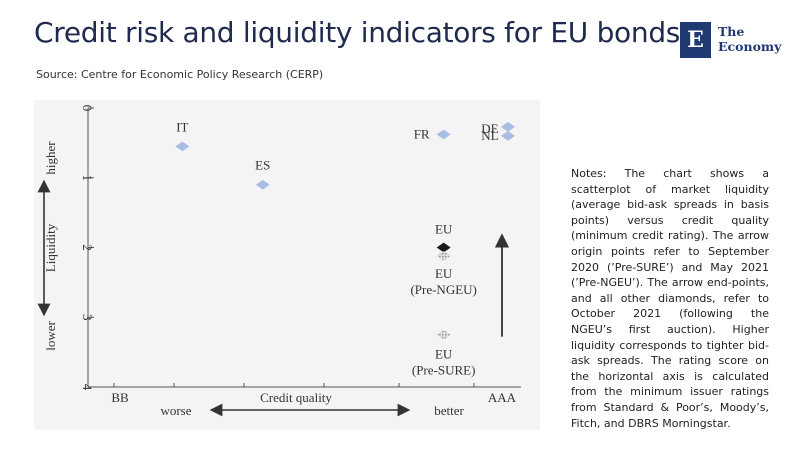 This screenshot has width=800, height=450. Describe the element at coordinates (262, 184) in the screenshot. I see `data-point-es` at that location.